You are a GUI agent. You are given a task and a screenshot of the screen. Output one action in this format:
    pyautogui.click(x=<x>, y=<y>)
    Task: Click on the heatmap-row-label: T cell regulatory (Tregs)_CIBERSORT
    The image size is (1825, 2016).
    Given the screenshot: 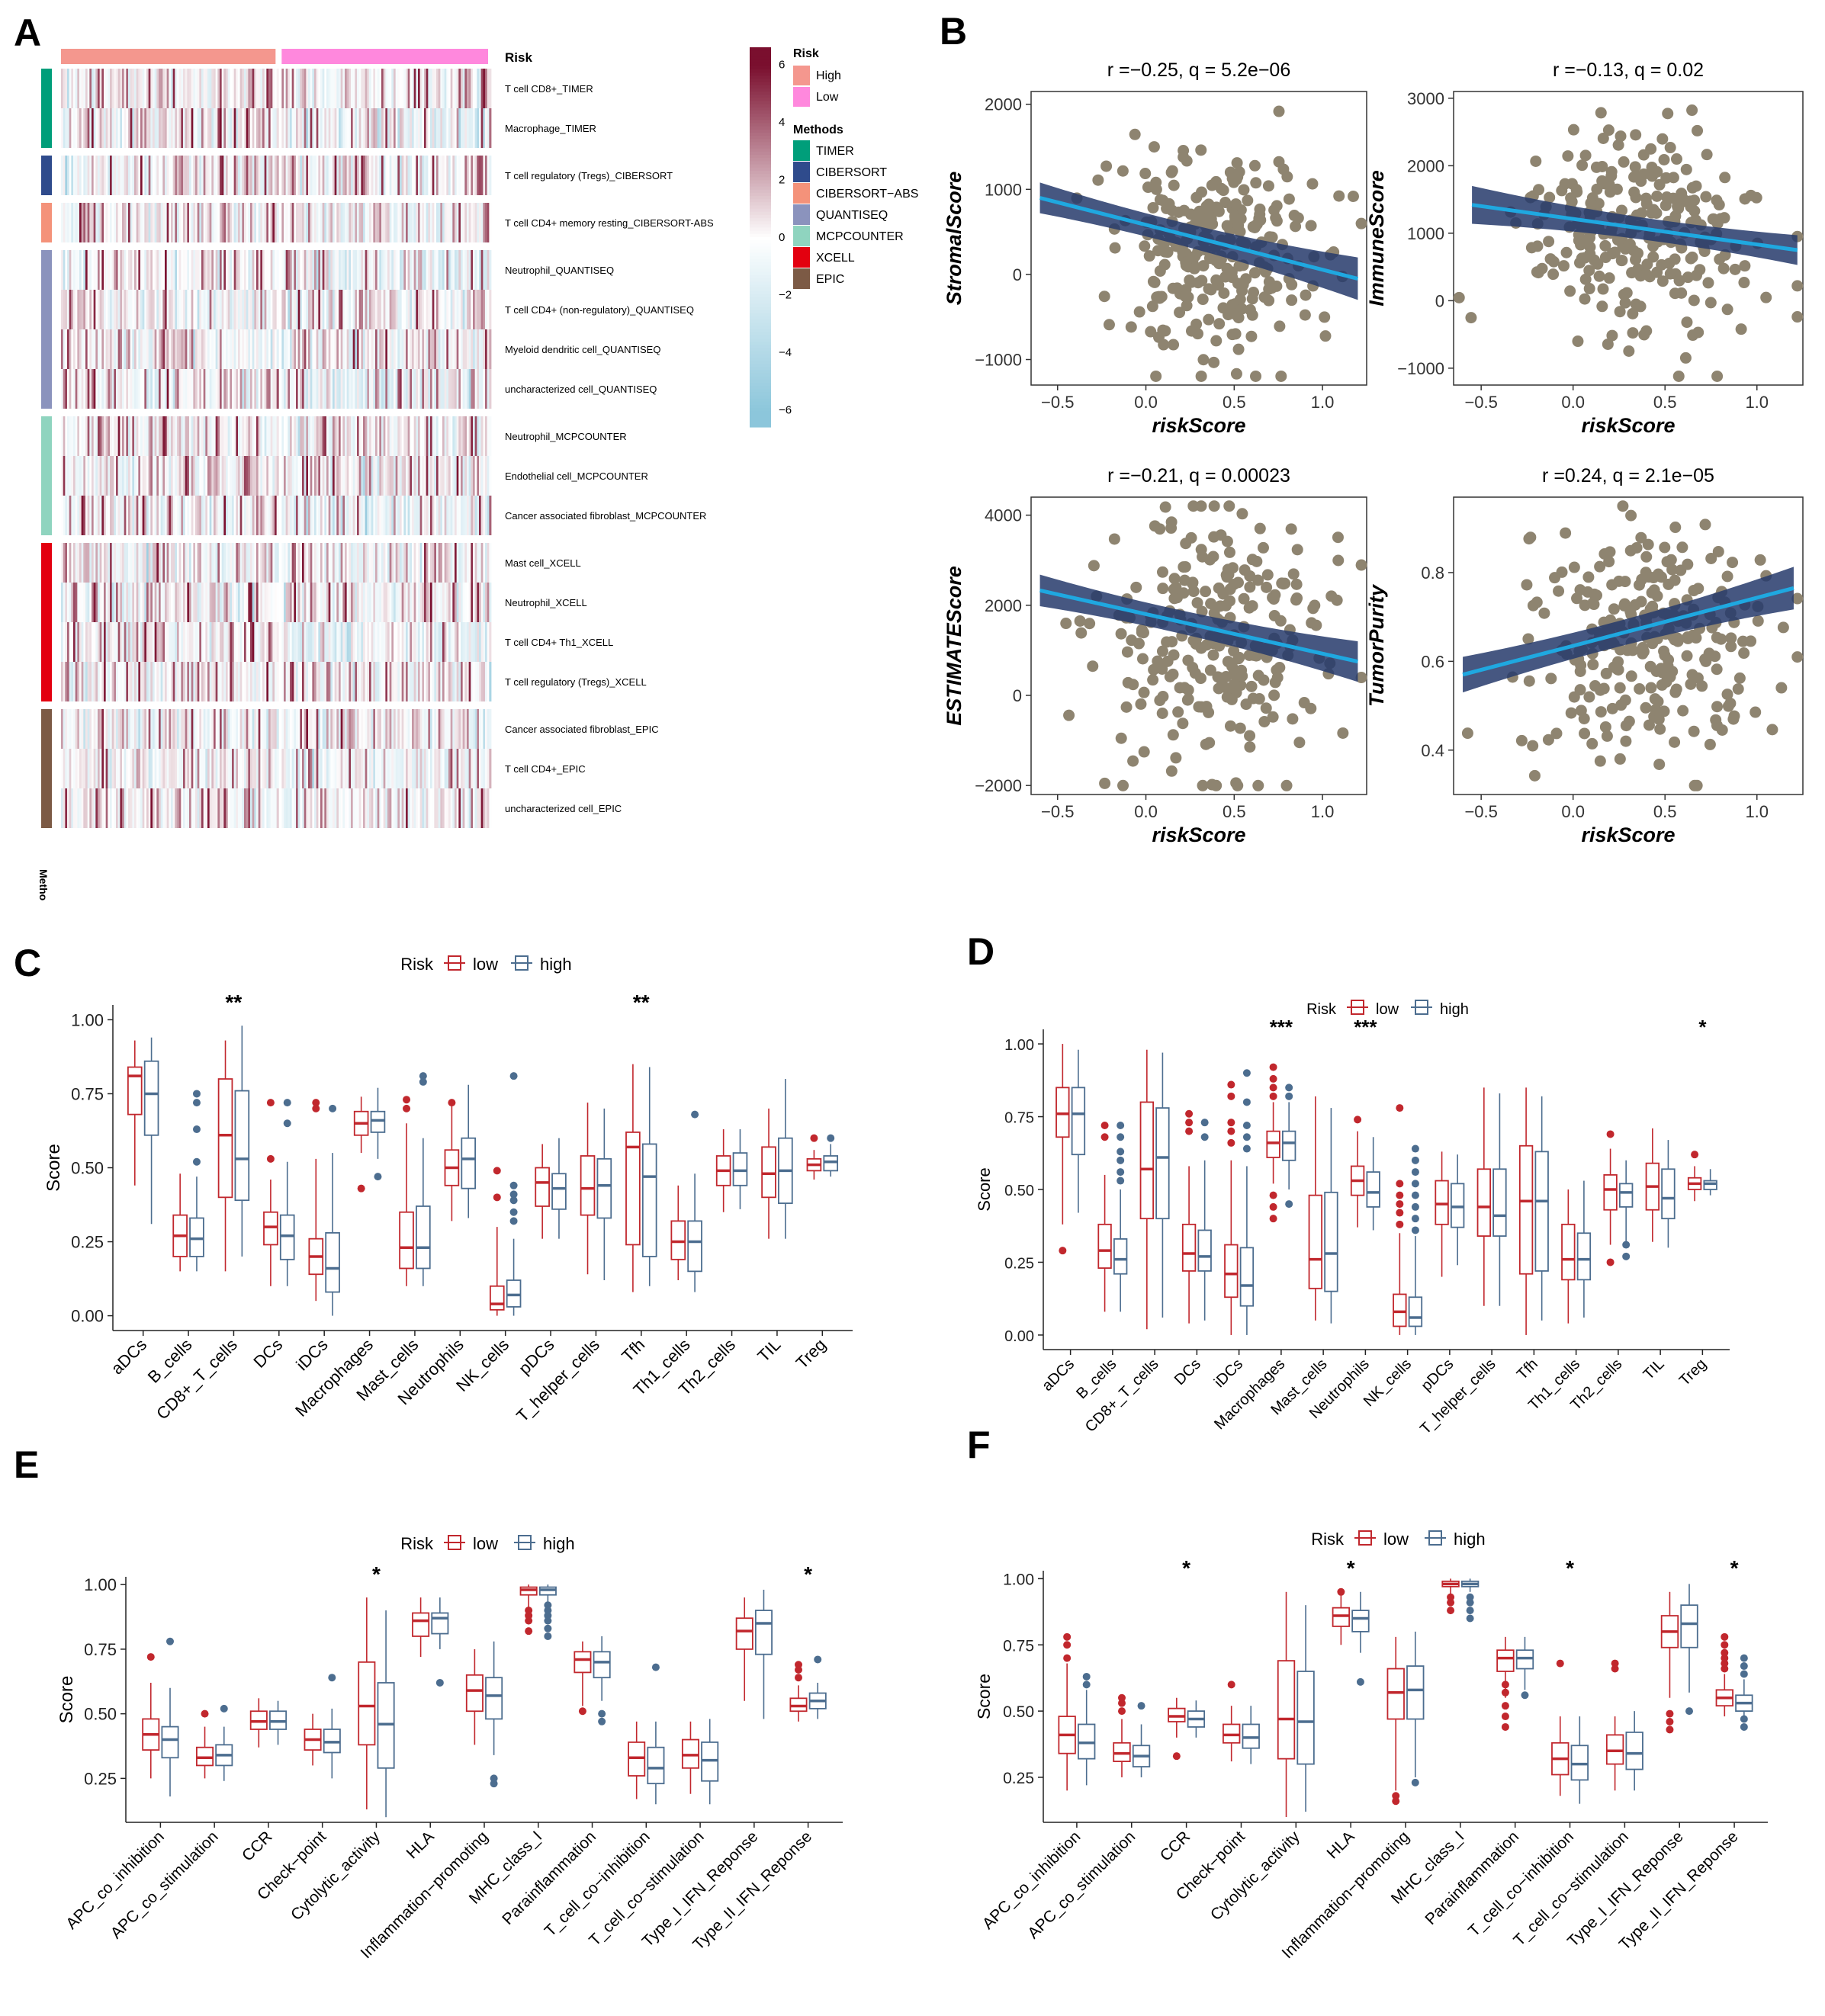 What is the action you would take?
    pyautogui.click(x=589, y=175)
    